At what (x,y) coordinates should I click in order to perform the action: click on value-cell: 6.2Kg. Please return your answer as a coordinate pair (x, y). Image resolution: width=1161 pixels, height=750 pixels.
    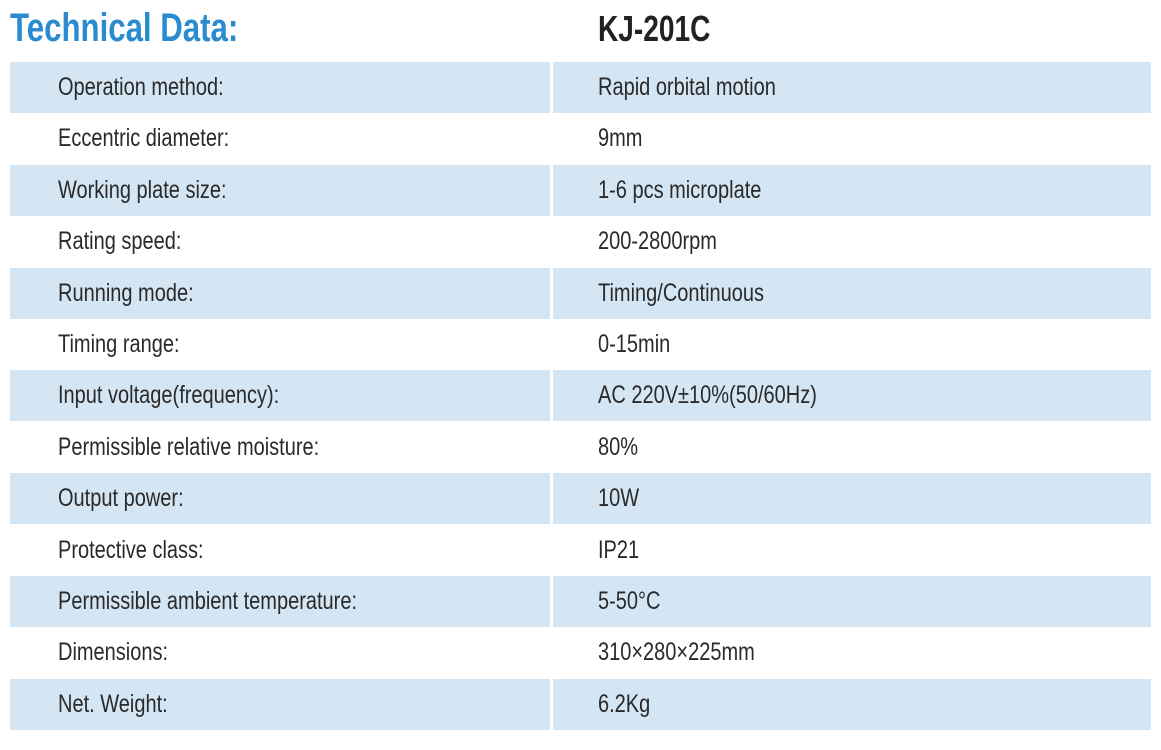
    Looking at the image, I should click on (852, 704).